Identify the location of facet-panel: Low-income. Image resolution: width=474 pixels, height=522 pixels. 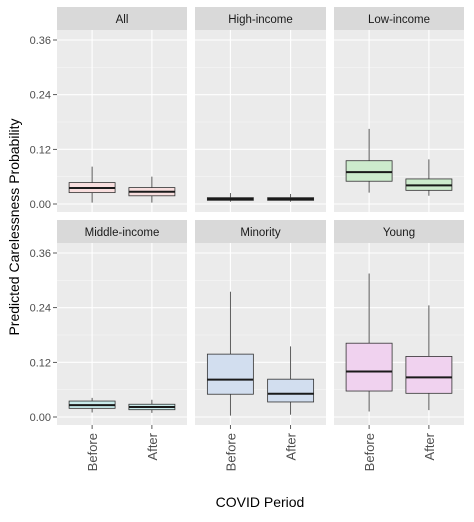
(399, 109).